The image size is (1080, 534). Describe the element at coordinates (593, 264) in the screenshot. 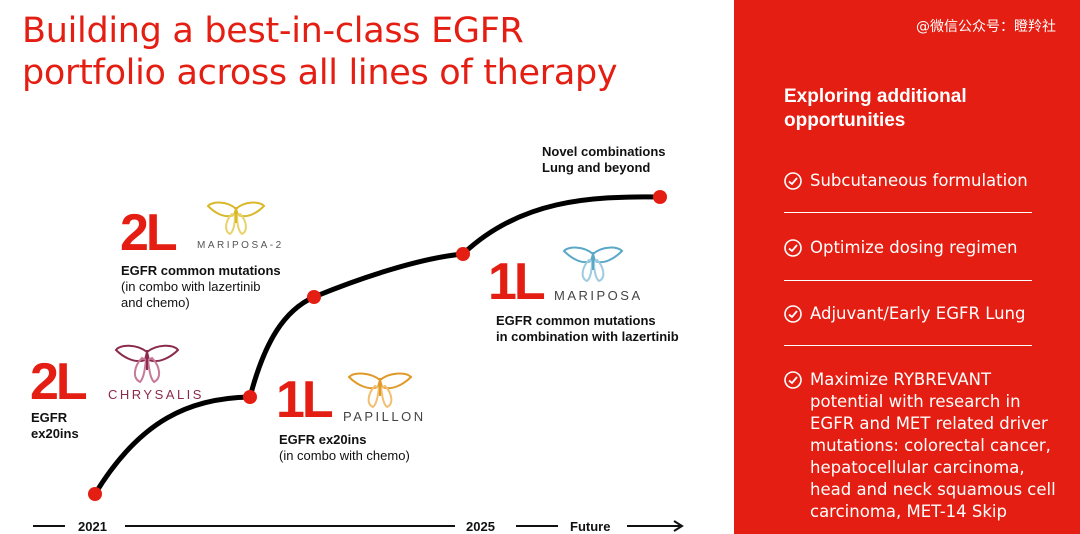

I see `mariposa-butterfly-icon` at that location.